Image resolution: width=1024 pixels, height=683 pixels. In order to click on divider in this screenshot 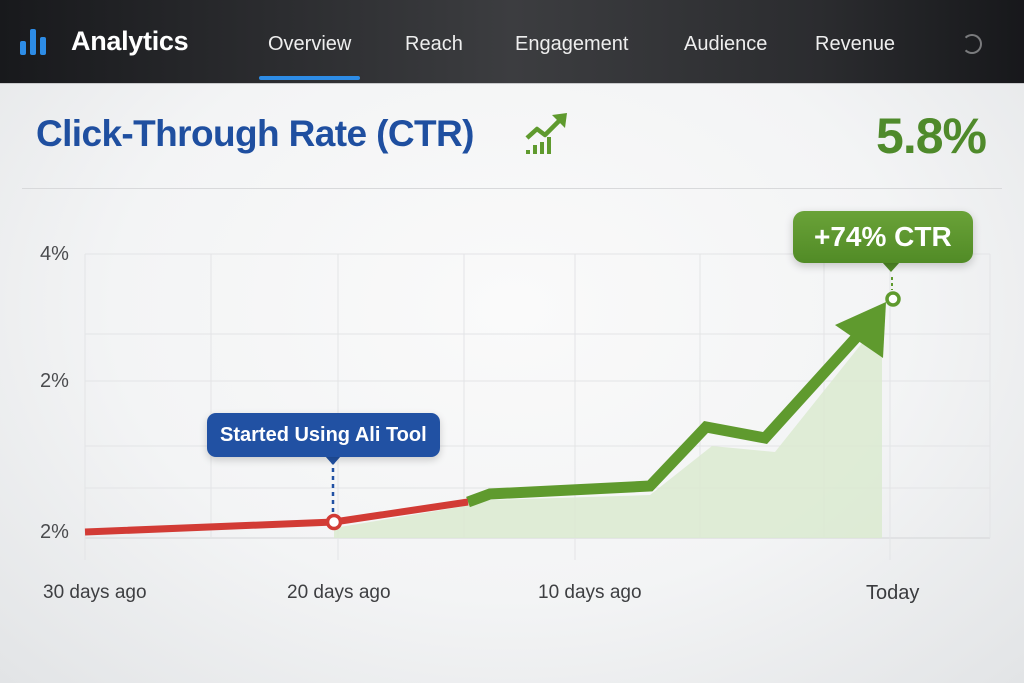, I will do `click(512, 188)`.